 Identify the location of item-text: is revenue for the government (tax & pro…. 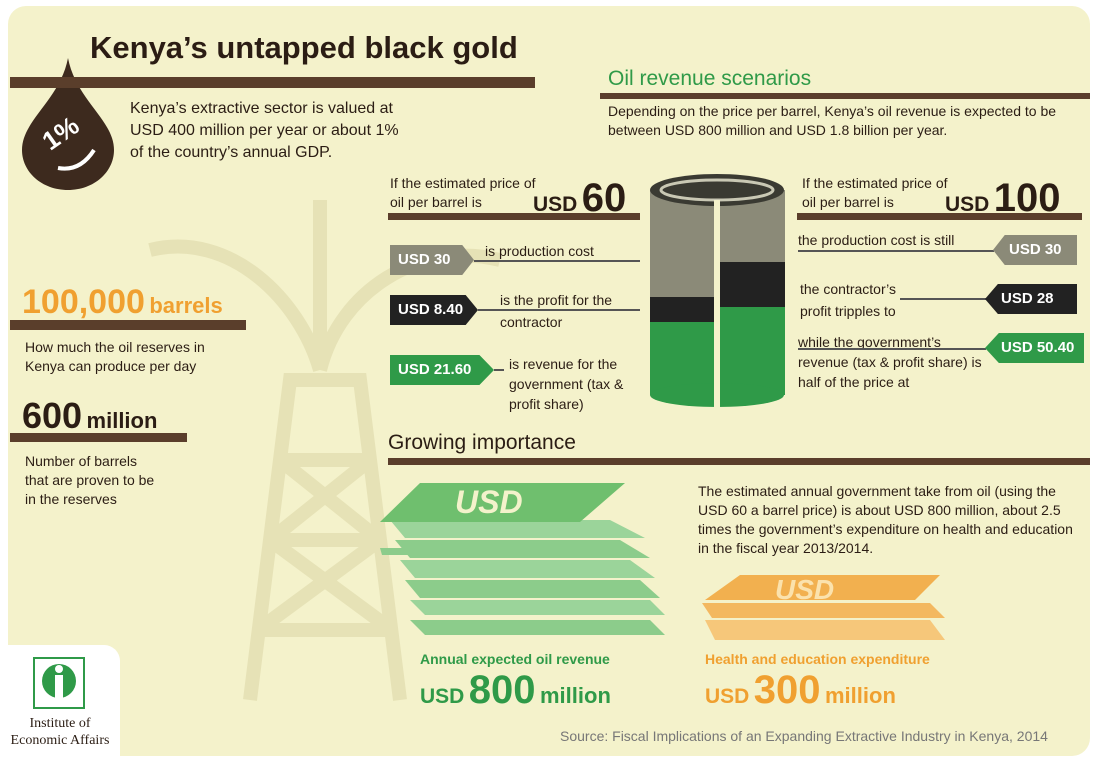
(566, 384).